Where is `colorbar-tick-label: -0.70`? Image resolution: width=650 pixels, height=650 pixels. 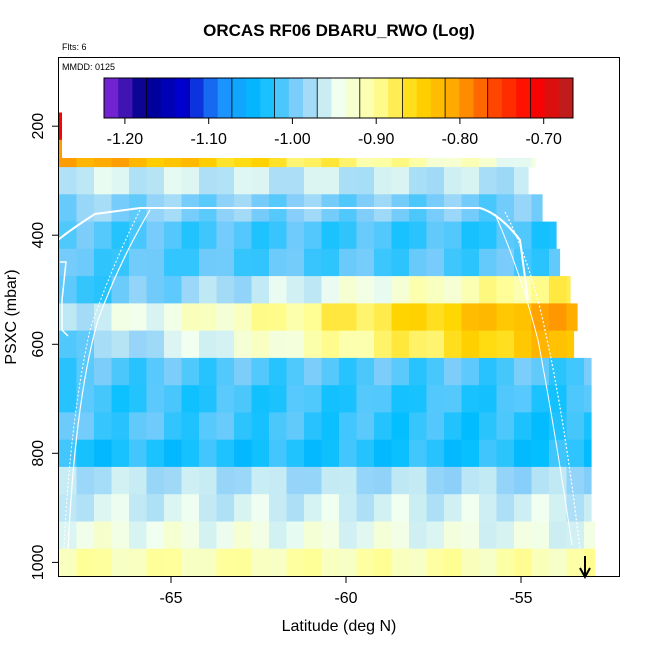
colorbar-tick-label: -0.70 is located at coordinates (543, 139).